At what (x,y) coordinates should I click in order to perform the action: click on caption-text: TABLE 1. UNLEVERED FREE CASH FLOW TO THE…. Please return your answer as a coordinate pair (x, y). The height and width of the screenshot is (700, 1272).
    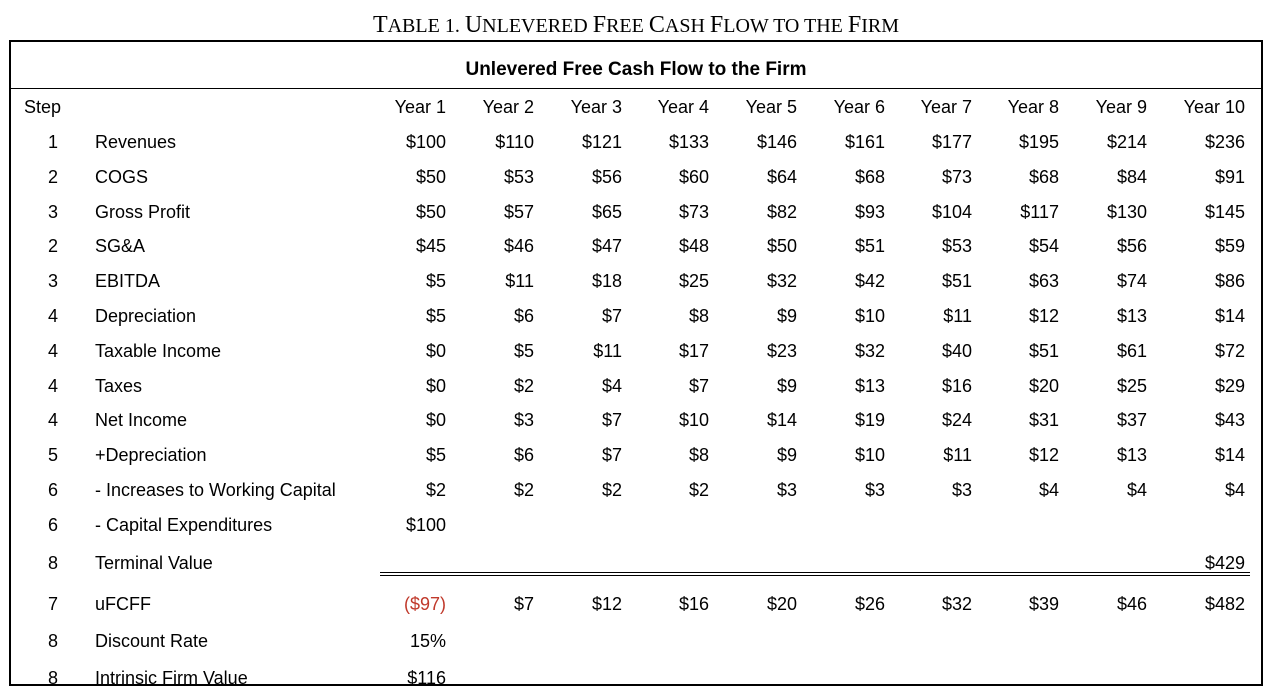
    Looking at the image, I should click on (636, 25).